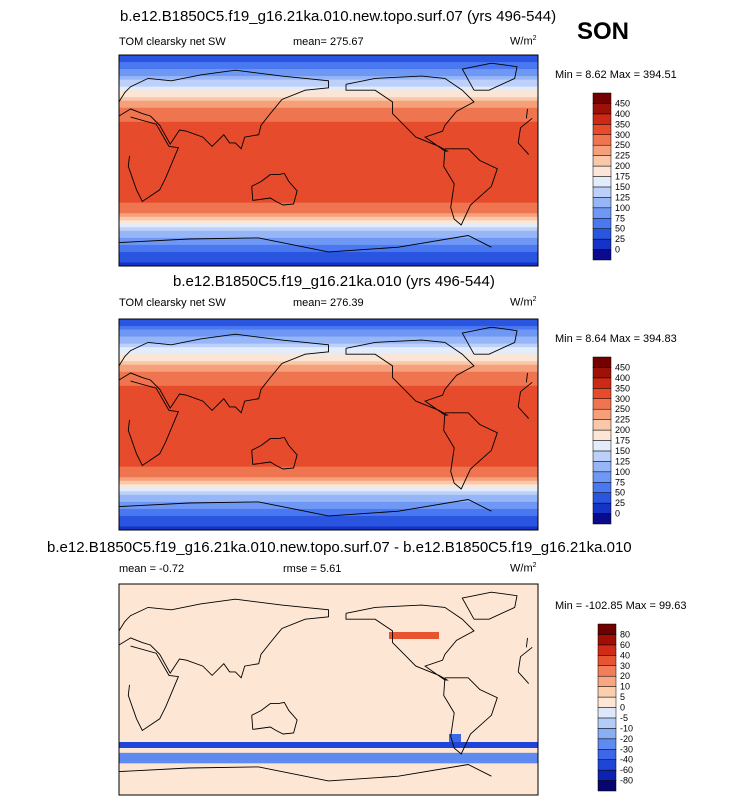 This screenshot has width=733, height=801. What do you see at coordinates (626, 760) in the screenshot?
I see `colorbar-tick-label: -40` at bounding box center [626, 760].